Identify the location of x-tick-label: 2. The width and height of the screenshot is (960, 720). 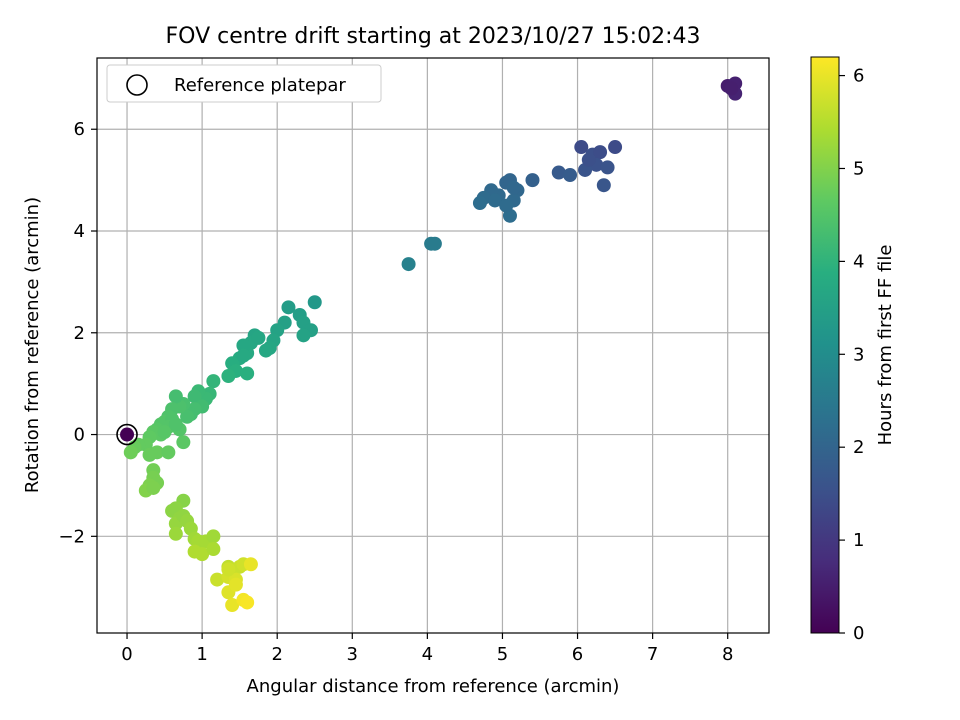
(276, 654).